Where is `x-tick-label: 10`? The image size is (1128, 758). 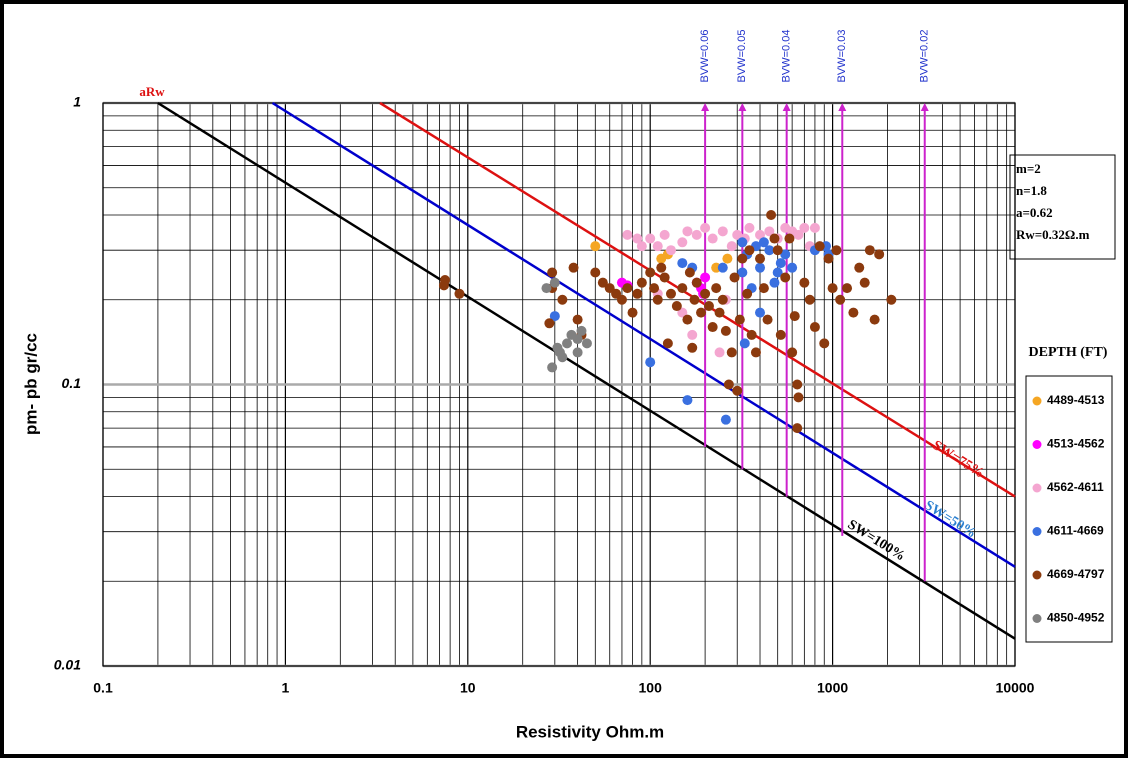 x-tick-label: 10 is located at coordinates (468, 688).